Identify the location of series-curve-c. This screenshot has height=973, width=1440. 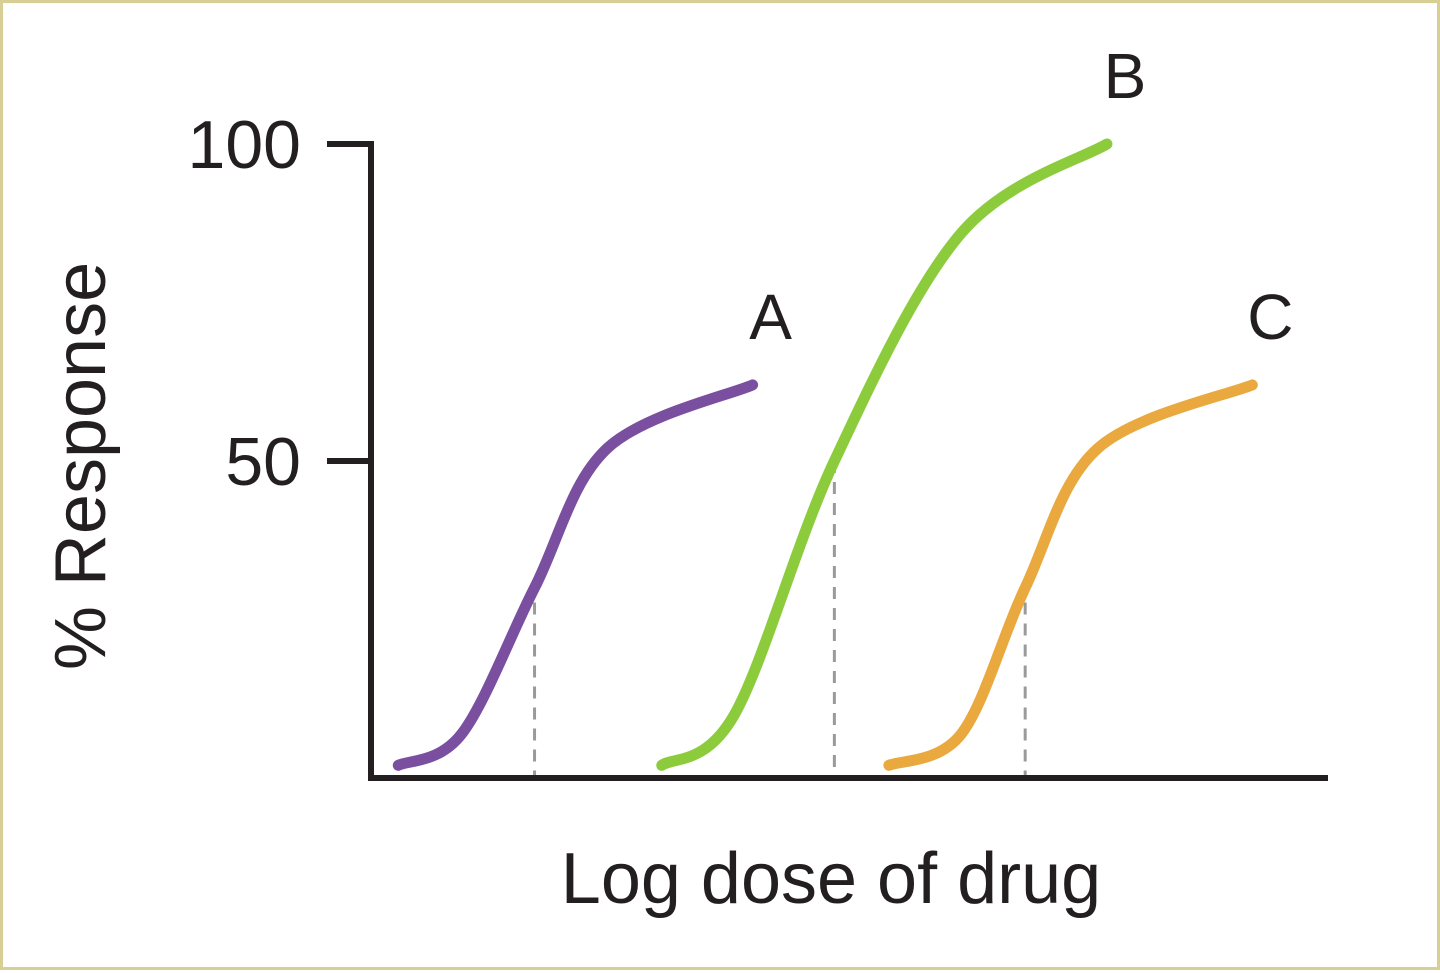
(1070, 575).